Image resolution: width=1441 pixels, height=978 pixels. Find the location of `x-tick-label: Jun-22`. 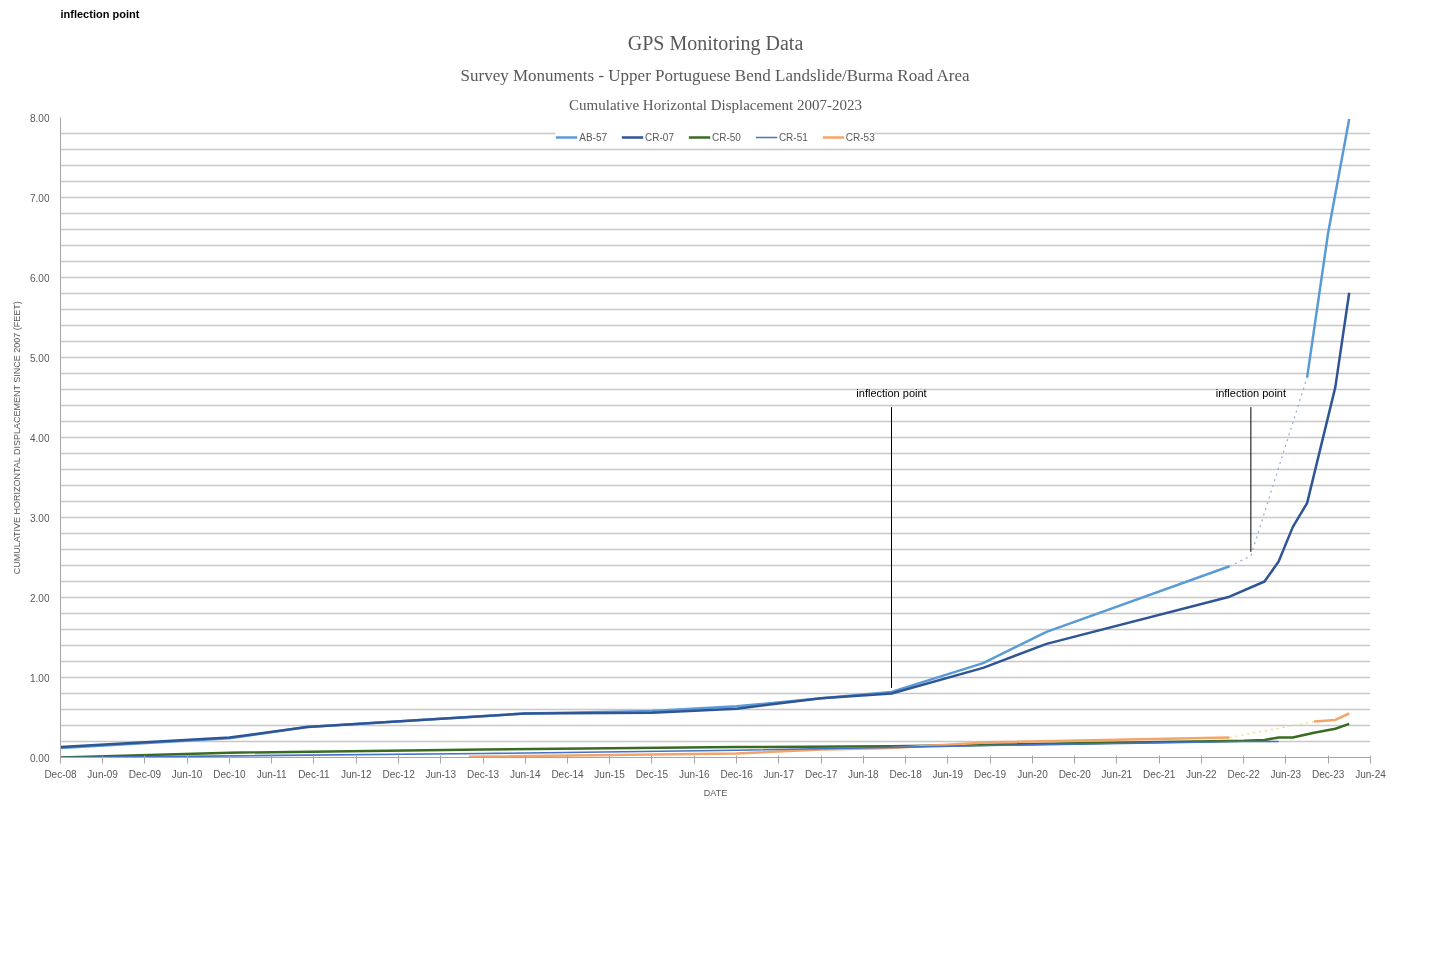

x-tick-label: Jun-22 is located at coordinates (1202, 774).